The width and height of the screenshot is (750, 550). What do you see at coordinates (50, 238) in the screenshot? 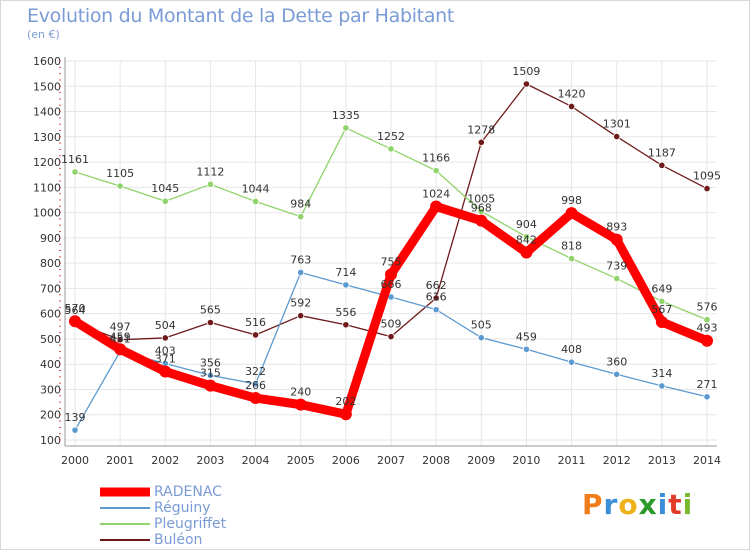
I see `y-tick-label: 900` at bounding box center [50, 238].